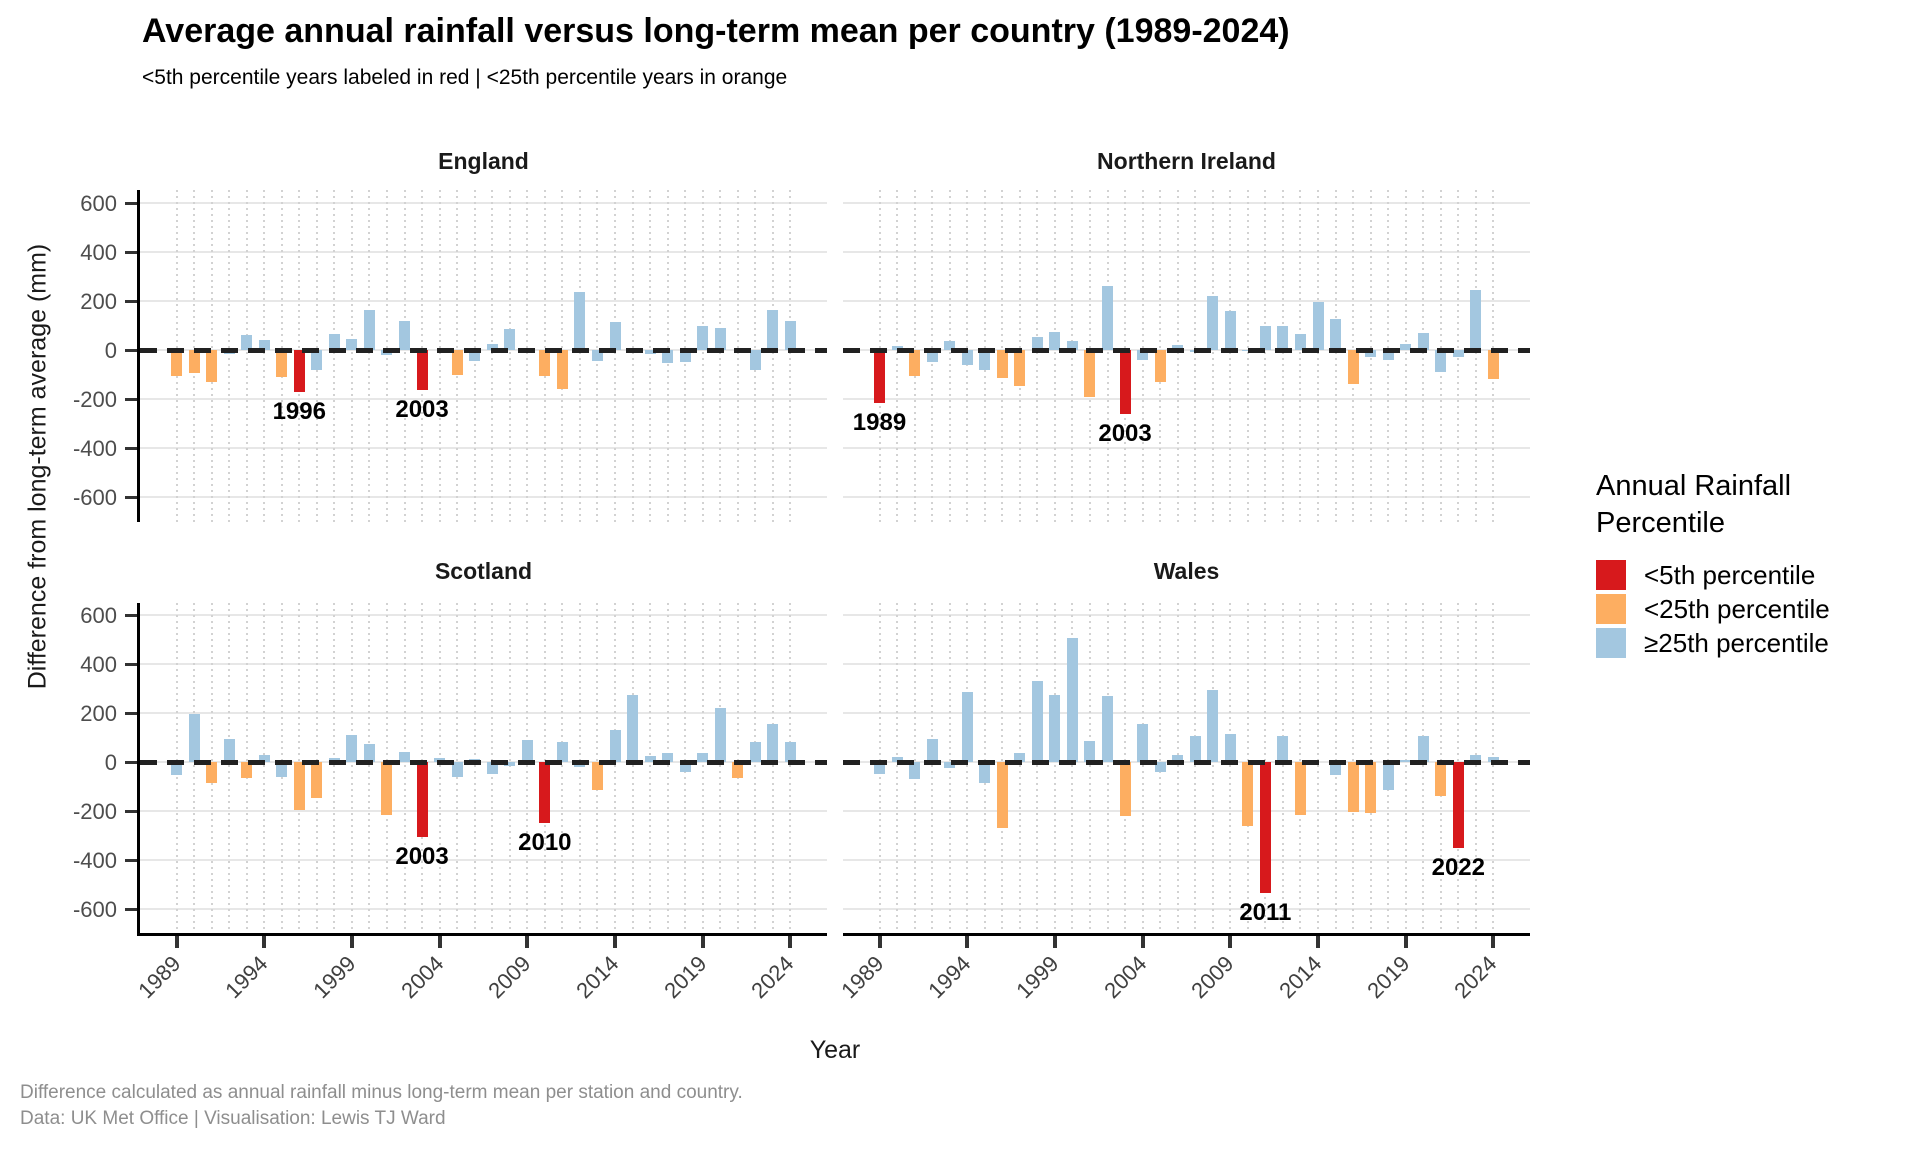 This screenshot has height=1152, width=1920. Describe the element at coordinates (755, 752) in the screenshot. I see `bar-scotland-2022` at that location.